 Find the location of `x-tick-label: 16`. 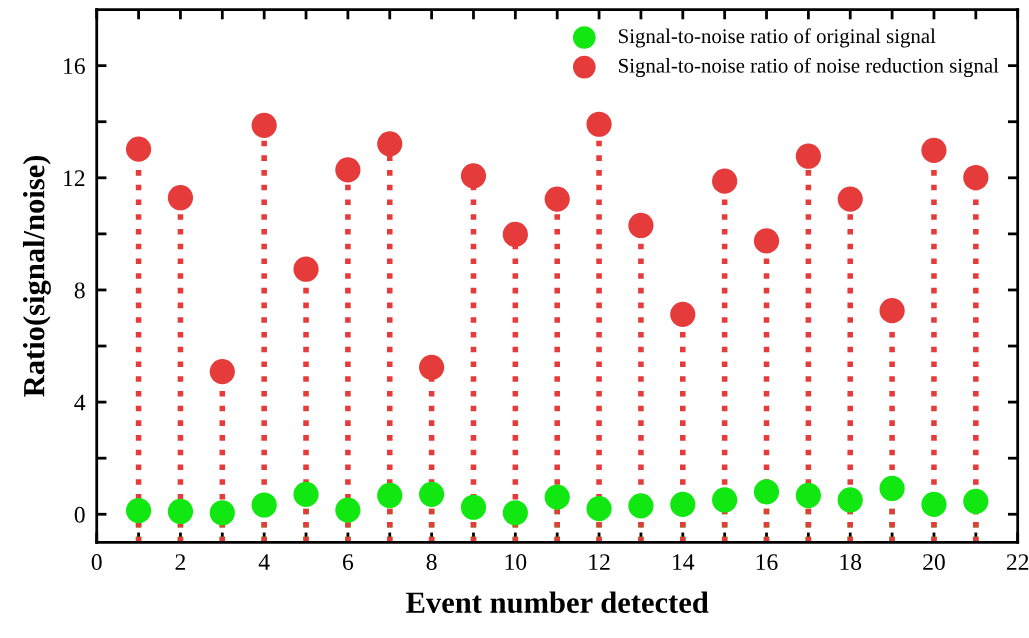

x-tick-label: 16 is located at coordinates (767, 562).